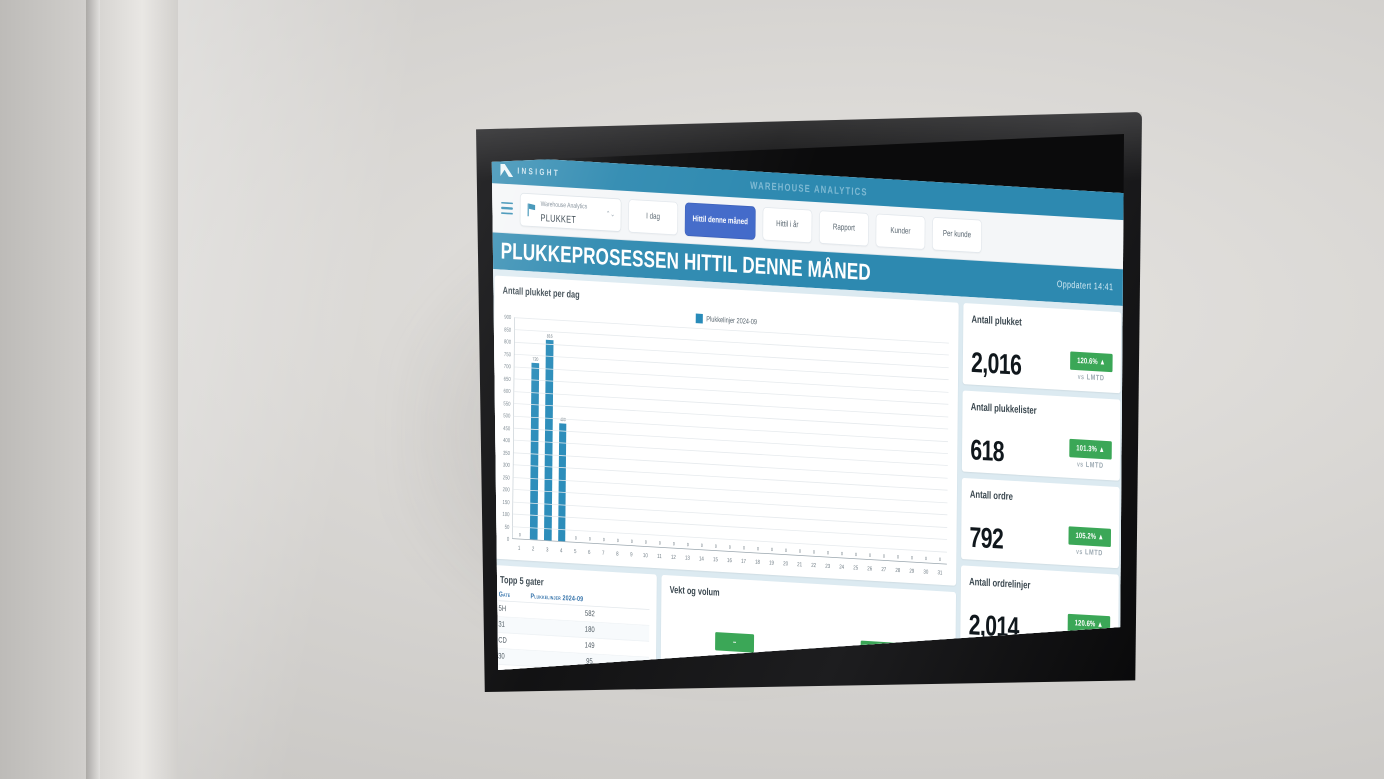  I want to click on chart-bar-label: 720, so click(535, 359).